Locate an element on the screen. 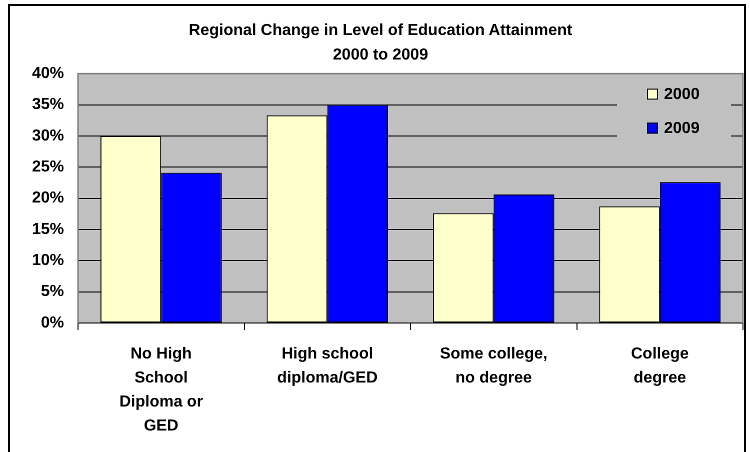  y-tick-label: 20% is located at coordinates (48, 198).